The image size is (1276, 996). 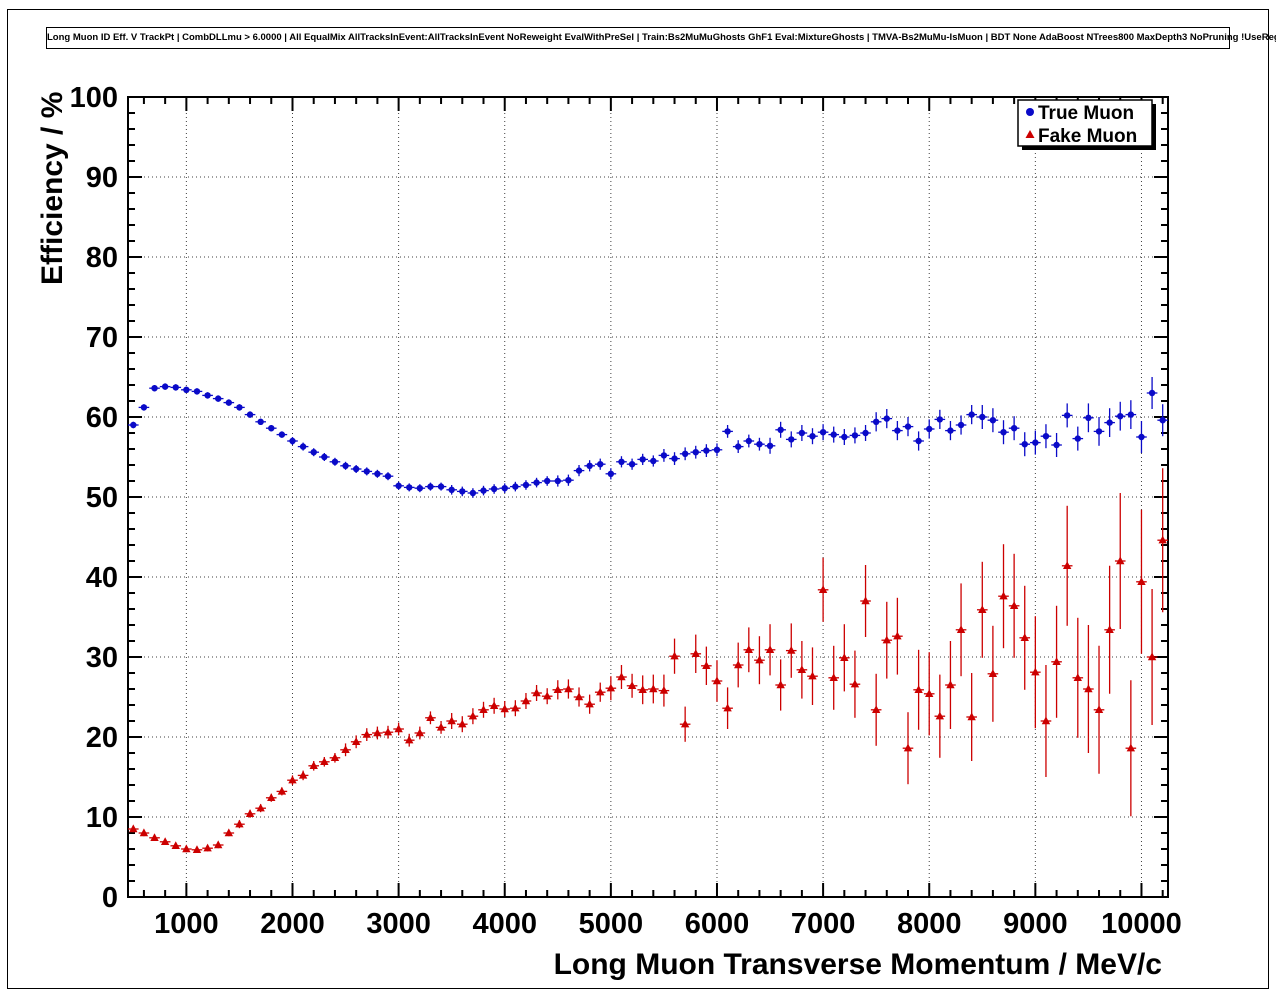 I want to click on svg-text: 2000, so click(x=292, y=924).